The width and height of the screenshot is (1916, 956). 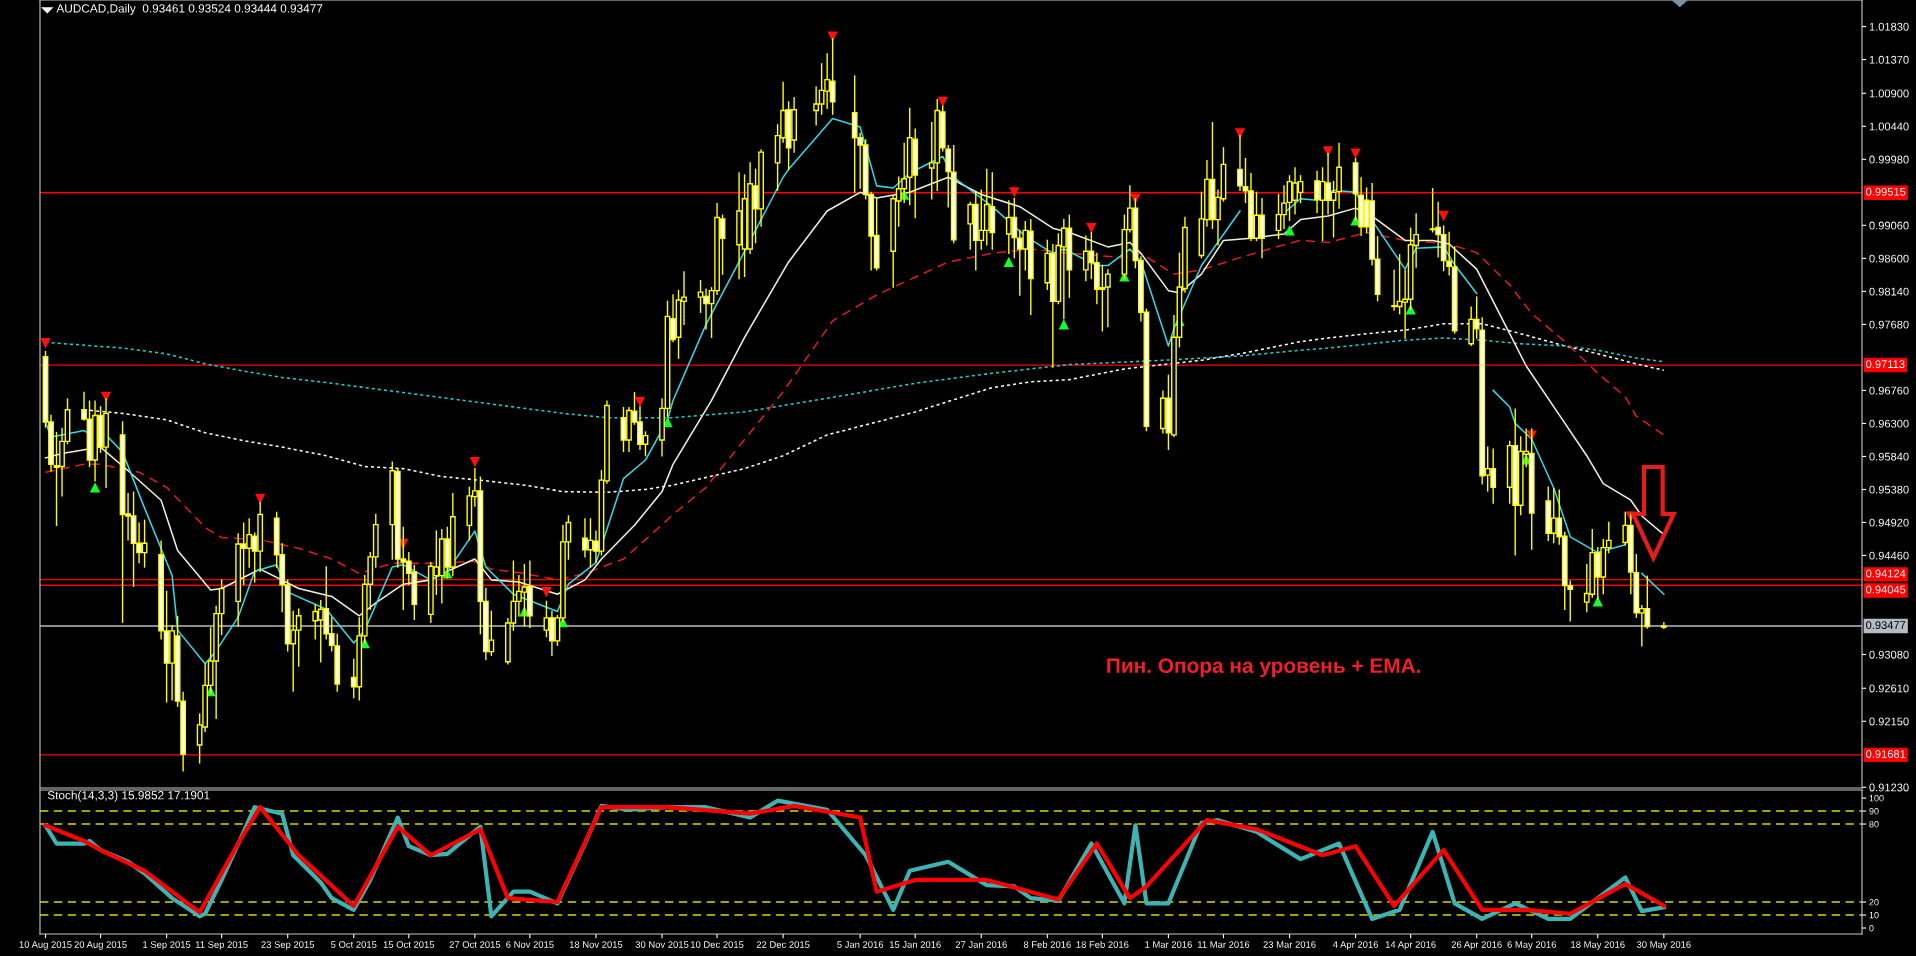 I want to click on ref-line-label: 0.97113, so click(x=1885, y=364).